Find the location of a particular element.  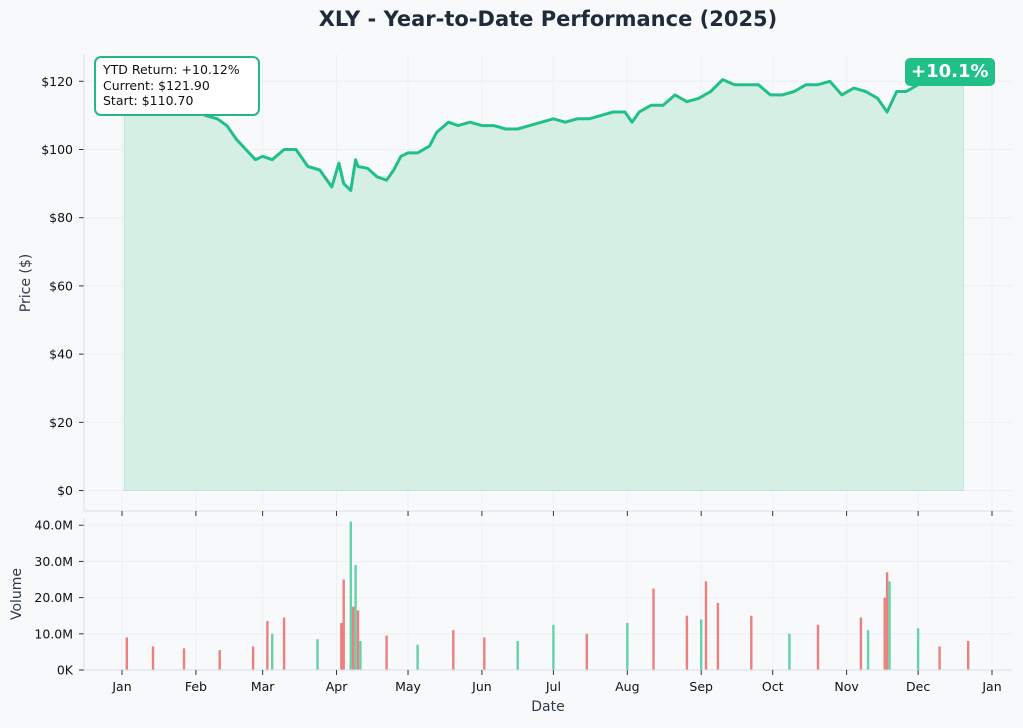

month-tick-label: Nov is located at coordinates (846, 686).